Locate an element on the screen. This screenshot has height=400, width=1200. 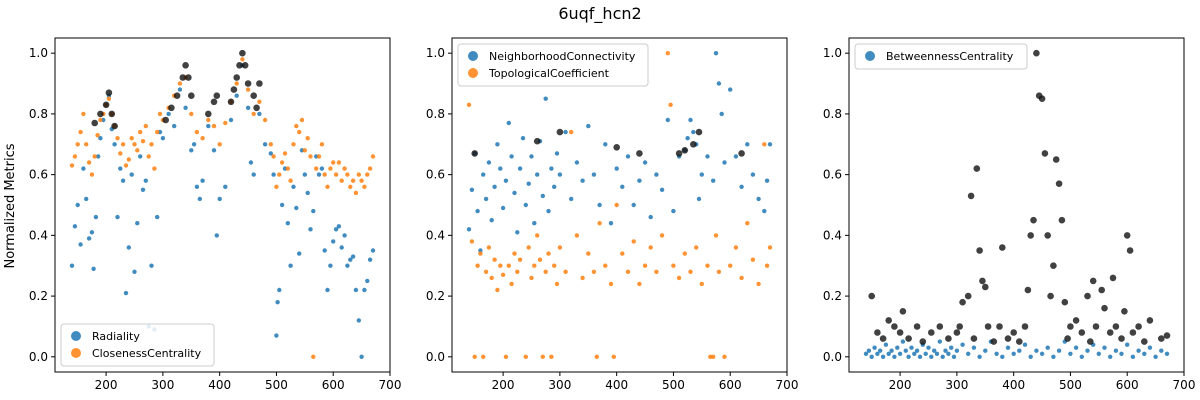
legend-label: TopologicalCoefficient is located at coordinates (549, 73).